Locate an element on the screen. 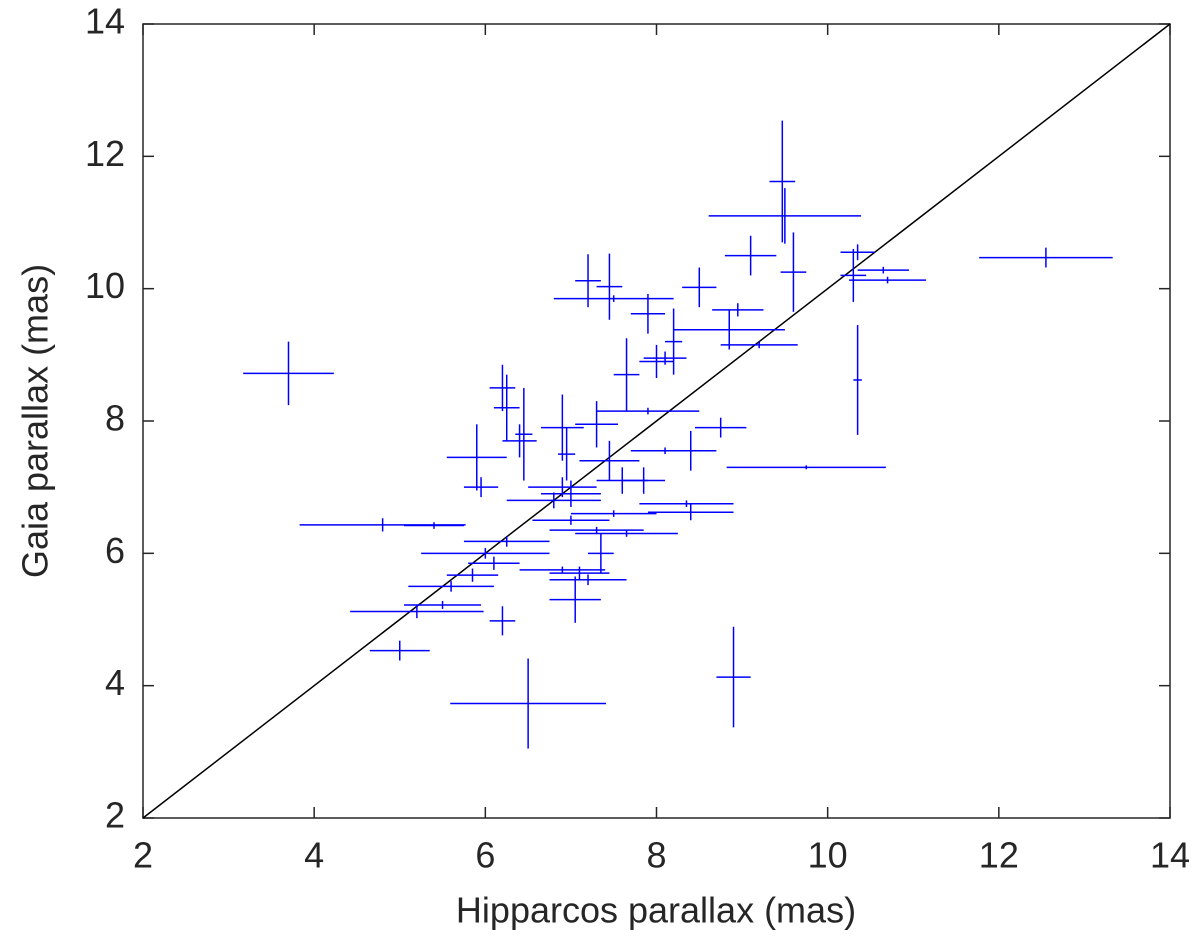 The width and height of the screenshot is (1200, 949). x-tick-label: 2 is located at coordinates (143, 855).